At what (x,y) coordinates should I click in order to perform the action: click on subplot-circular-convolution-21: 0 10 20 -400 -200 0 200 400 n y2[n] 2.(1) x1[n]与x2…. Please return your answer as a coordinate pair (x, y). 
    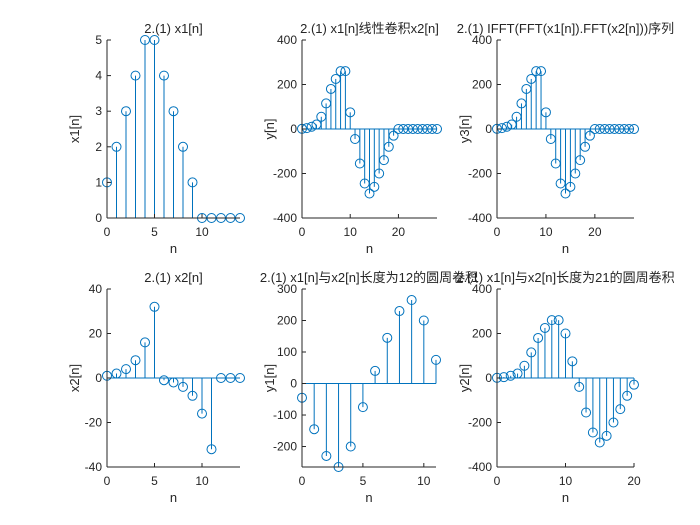
    Looking at the image, I should click on (565, 387).